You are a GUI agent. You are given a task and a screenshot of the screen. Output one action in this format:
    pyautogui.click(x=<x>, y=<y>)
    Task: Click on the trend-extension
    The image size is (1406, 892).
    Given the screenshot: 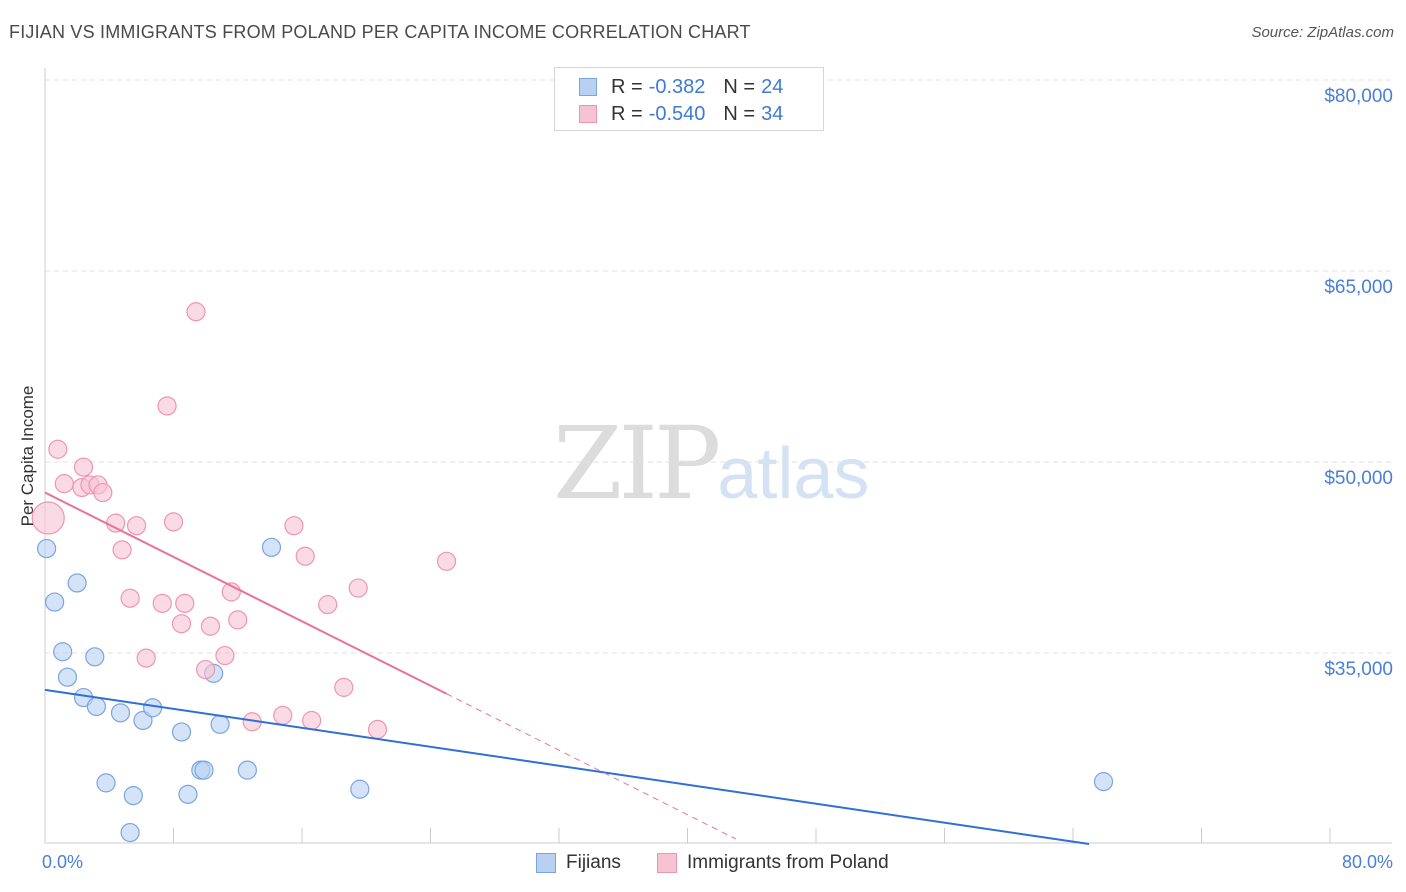 What is the action you would take?
    pyautogui.click(x=591, y=766)
    